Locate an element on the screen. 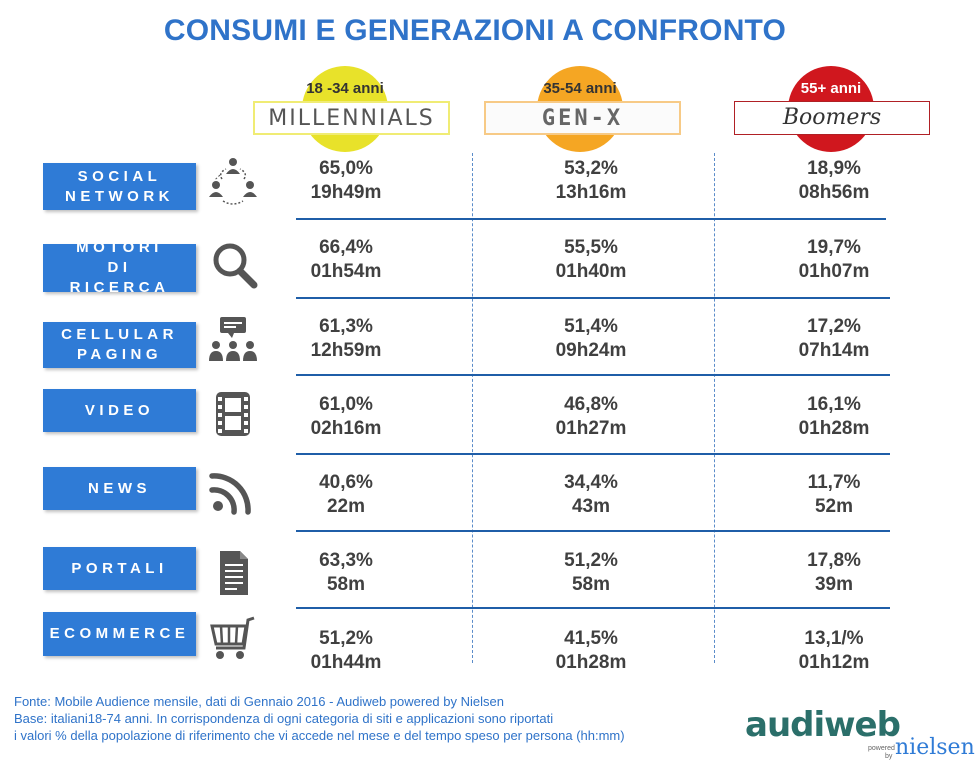  percent-value: 18,9% is located at coordinates (834, 168).